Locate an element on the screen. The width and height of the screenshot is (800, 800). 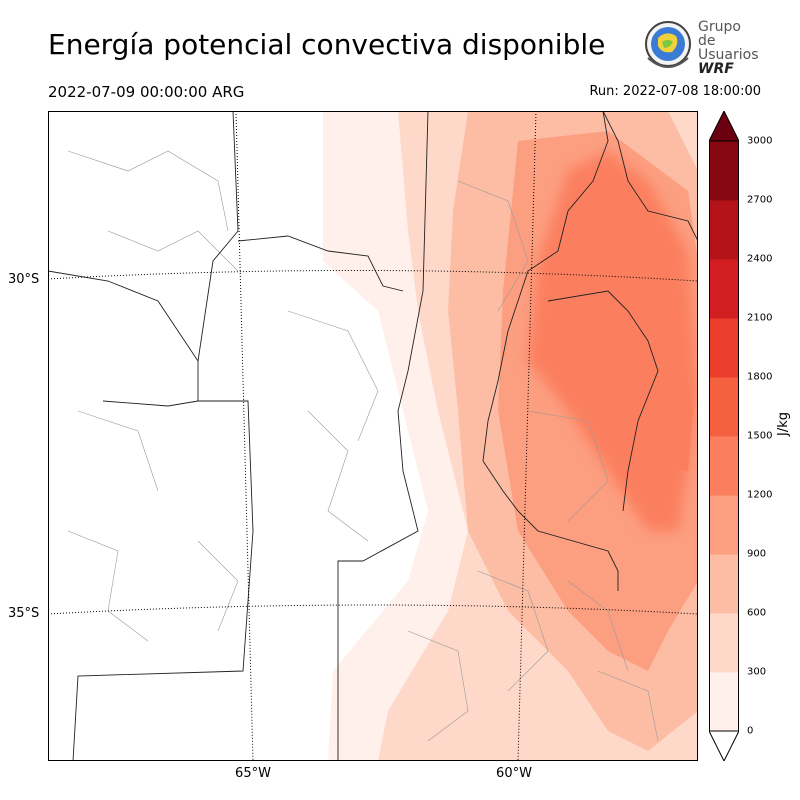
colorbar-tick-label: 300 is located at coordinates (757, 672).